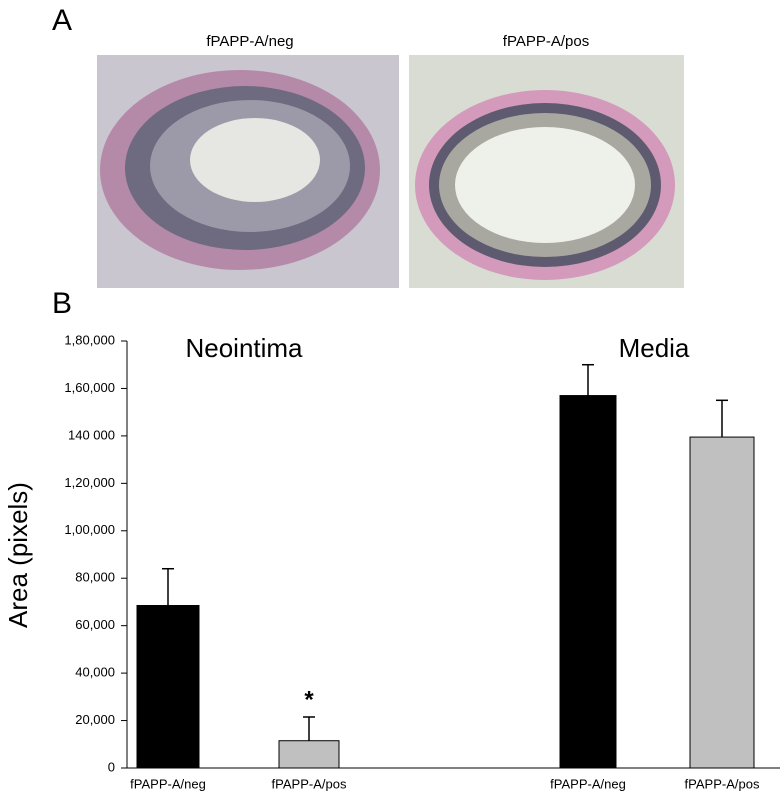 Image resolution: width=780 pixels, height=796 pixels. Describe the element at coordinates (95, 624) in the screenshot. I see `y-tick-label: 60,000` at that location.